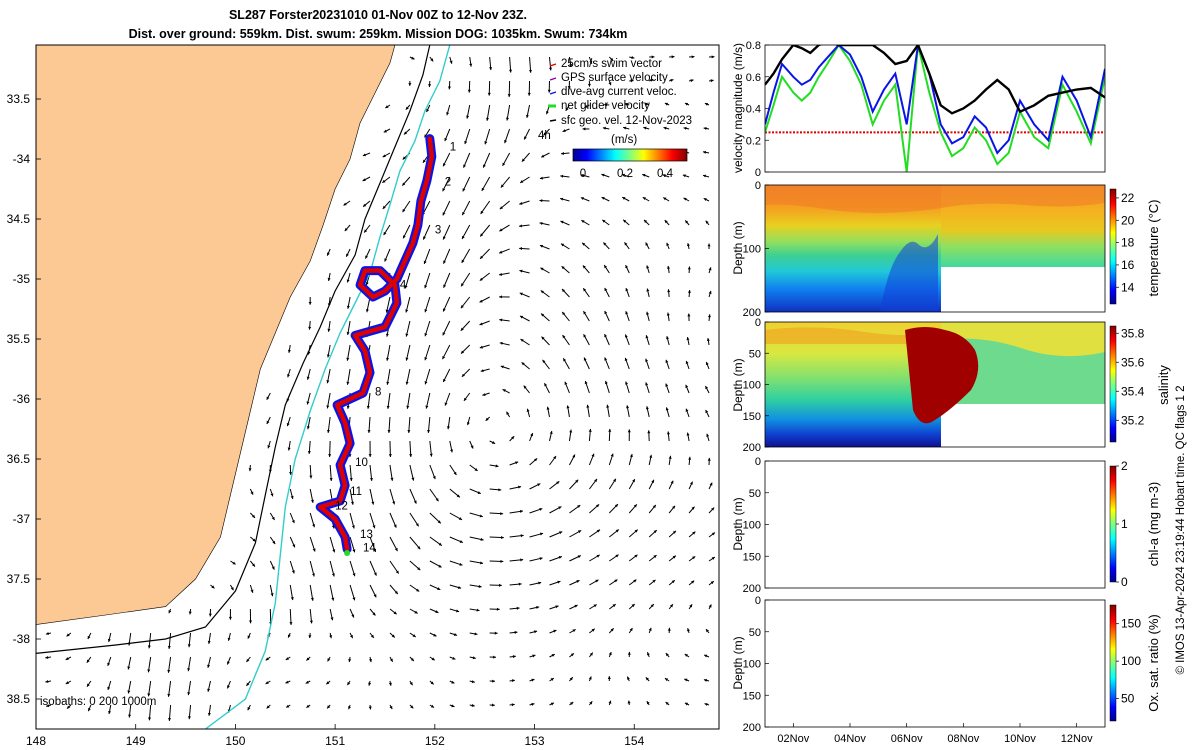 The height and width of the screenshot is (750, 1200). I want to click on velocity-line-net-glider, so click(935, 108).